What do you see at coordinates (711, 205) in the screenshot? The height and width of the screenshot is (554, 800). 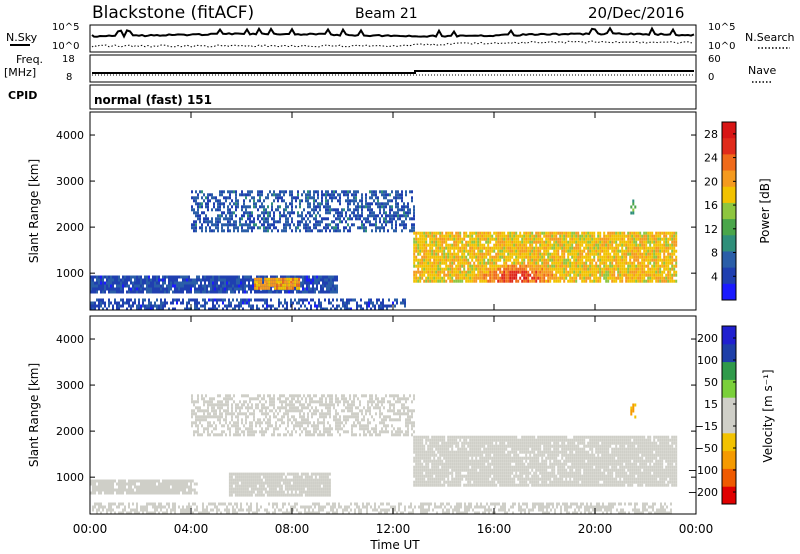 I see `colorbar-tick-label: 16` at bounding box center [711, 205].